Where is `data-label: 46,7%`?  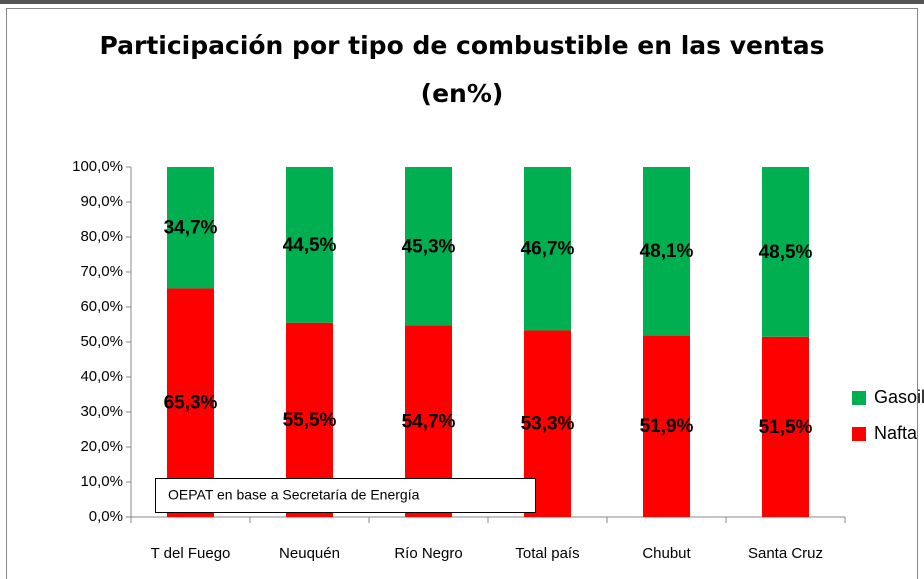 data-label: 46,7% is located at coordinates (548, 249).